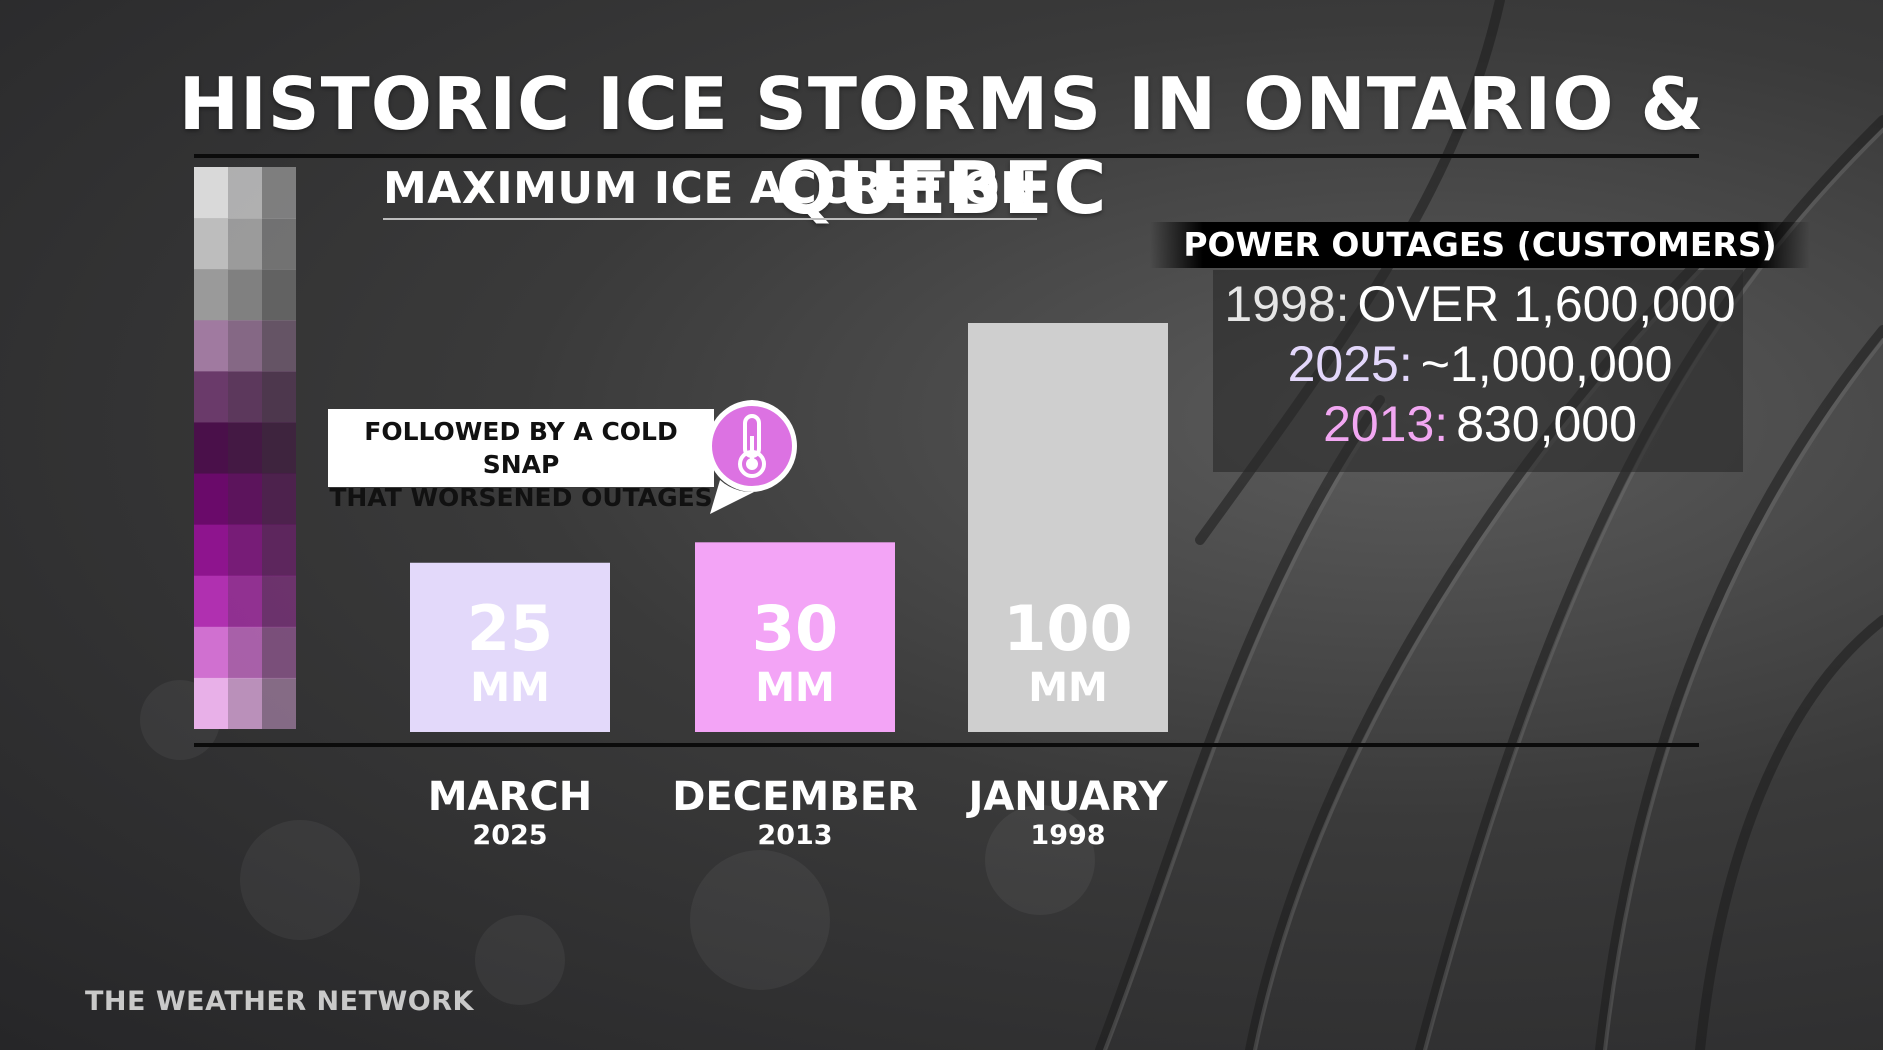 This screenshot has width=1883, height=1050. I want to click on bar-2013, so click(795, 637).